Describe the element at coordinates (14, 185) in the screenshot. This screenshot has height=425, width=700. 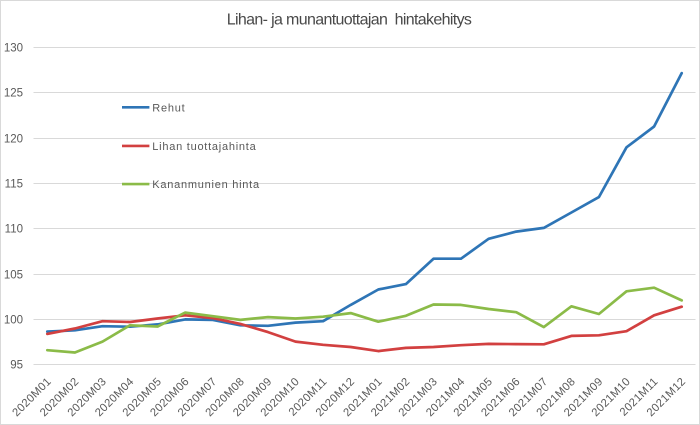
I see `svg-text: 115` at that location.